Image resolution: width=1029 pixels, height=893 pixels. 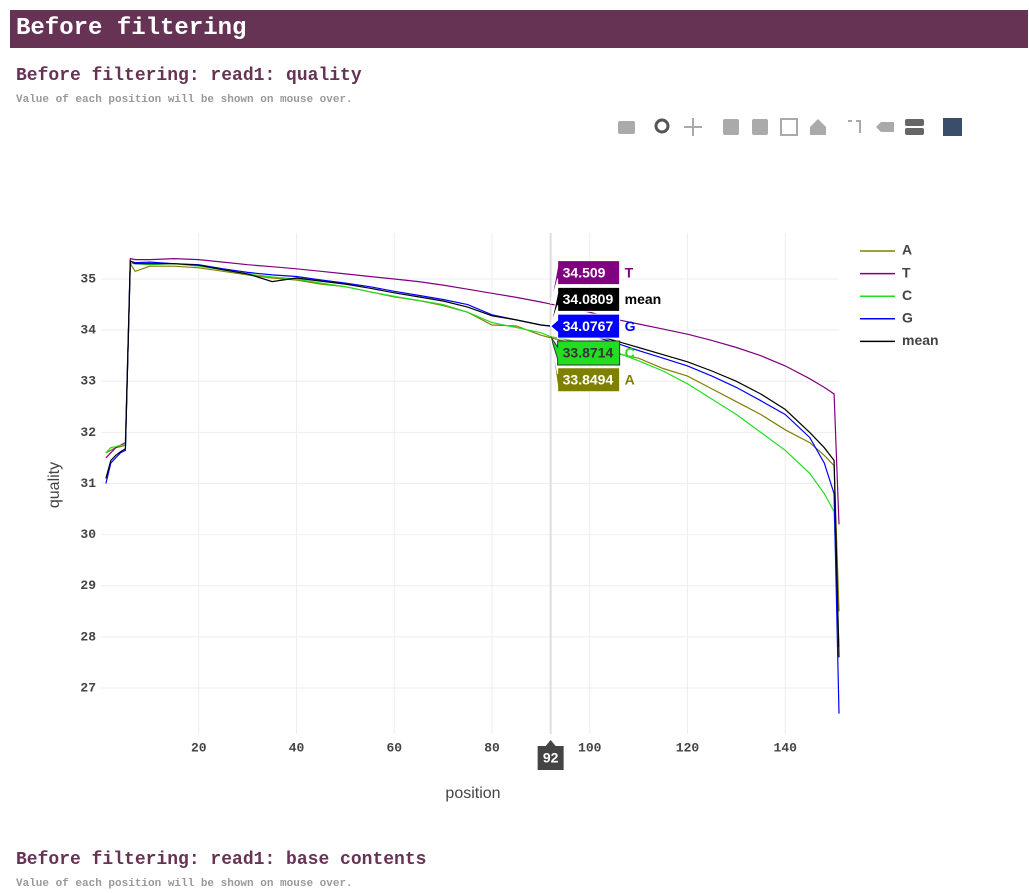 What do you see at coordinates (662, 126) in the screenshot?
I see `zoom-button` at bounding box center [662, 126].